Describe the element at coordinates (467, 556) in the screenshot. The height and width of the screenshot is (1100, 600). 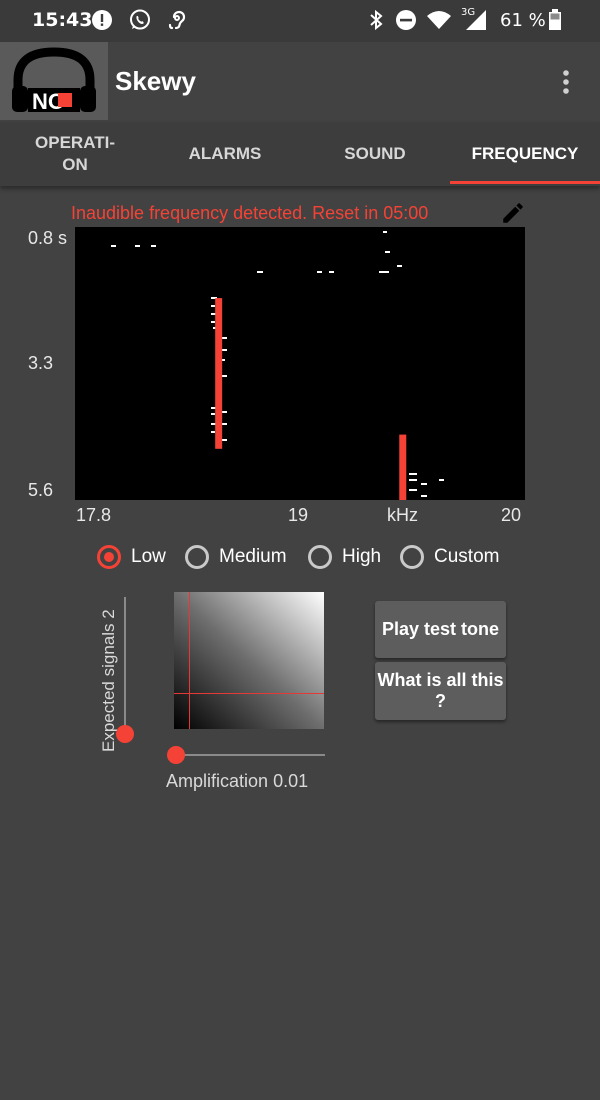
I see `radio-label: Custom` at that location.